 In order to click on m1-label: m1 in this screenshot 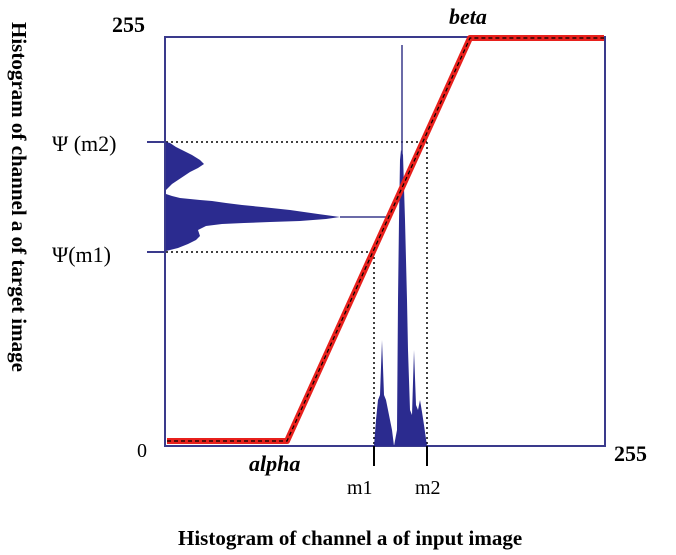, I will do `click(360, 488)`.